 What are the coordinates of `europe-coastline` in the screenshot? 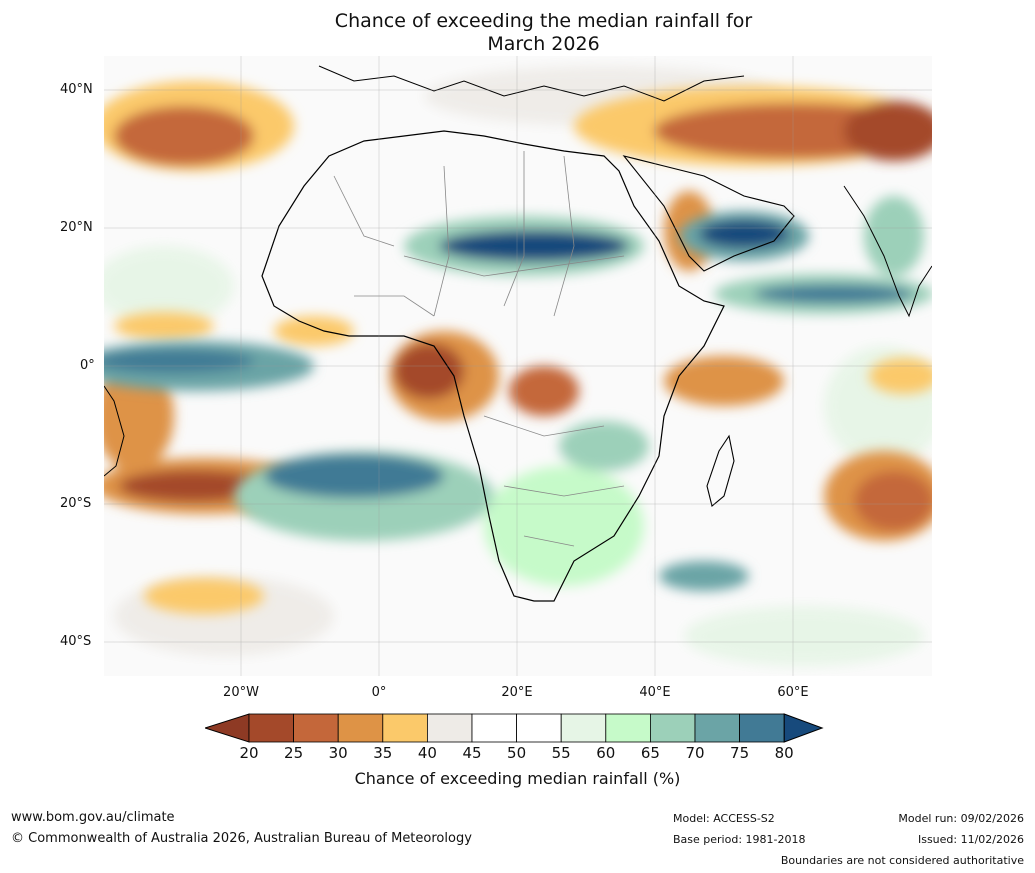 It's located at (531, 83).